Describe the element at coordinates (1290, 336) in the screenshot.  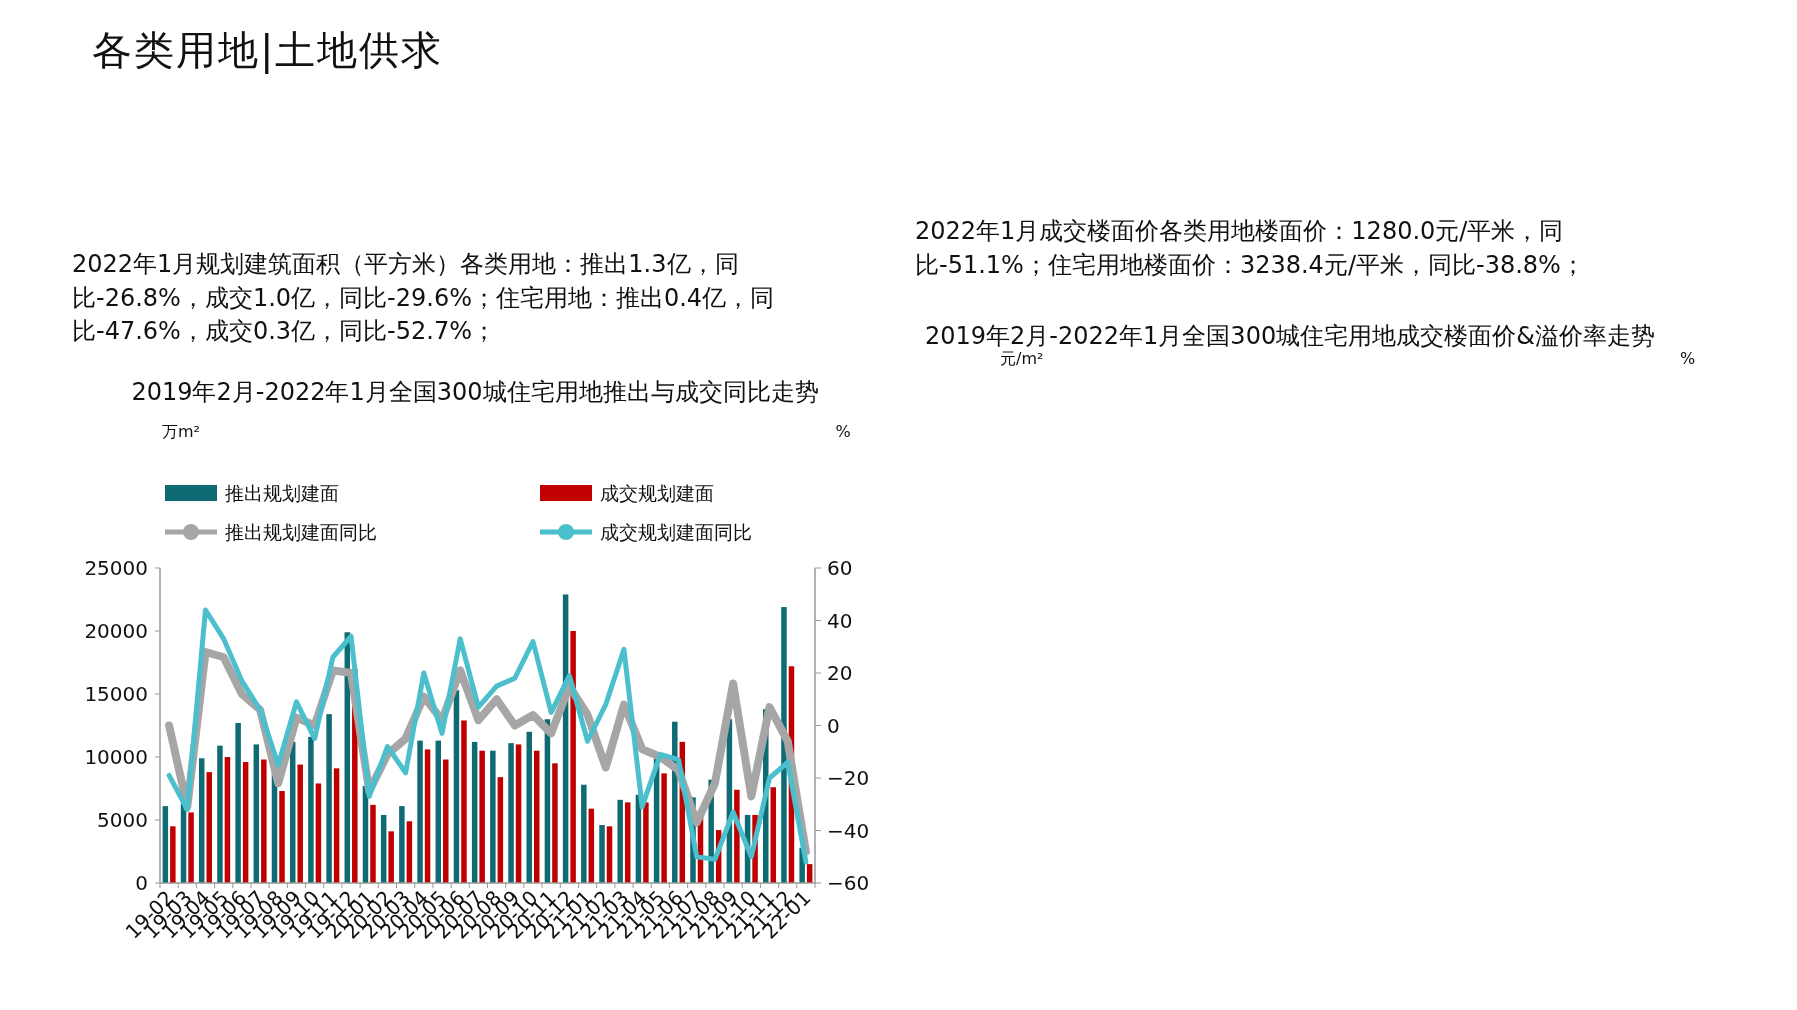
I see `text: 2019年2月-2022年1月全国300城住宅用地成交楼面价&溢价率走势` at that location.